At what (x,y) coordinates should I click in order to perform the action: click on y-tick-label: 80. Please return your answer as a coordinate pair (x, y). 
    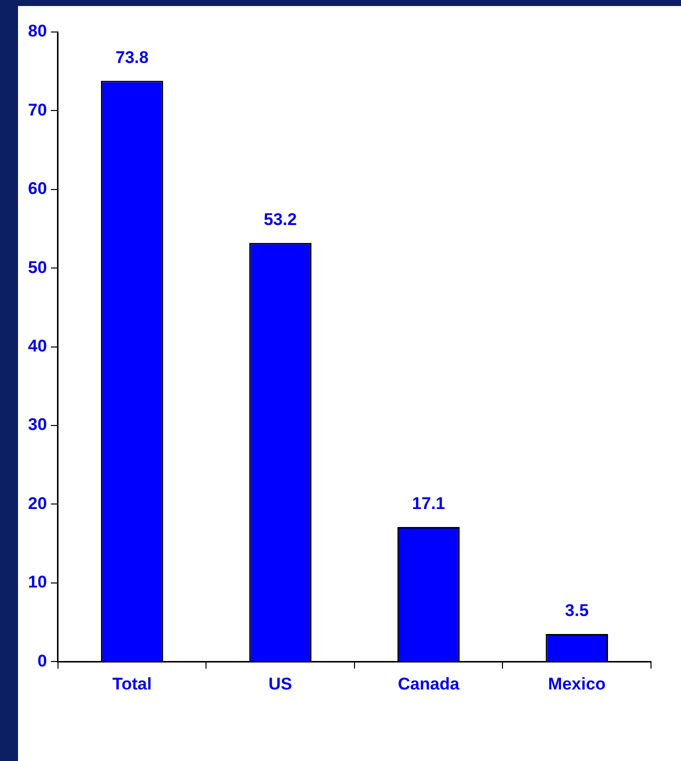
    Looking at the image, I should click on (37, 31).